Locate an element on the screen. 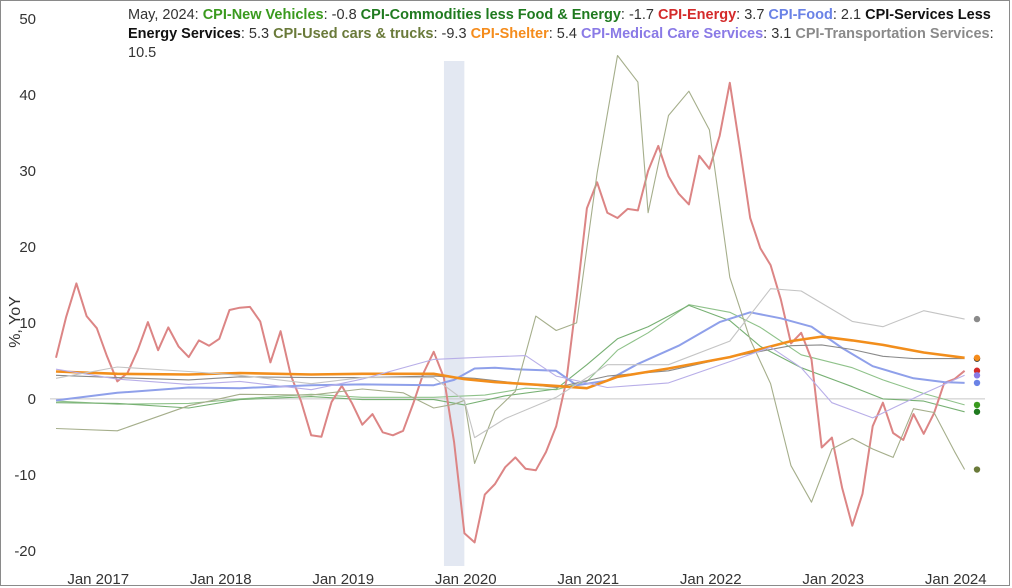 The height and width of the screenshot is (588, 1012). legend-entry: CPI-Commodities less Food & Energy: -1.7 is located at coordinates (509, 15).